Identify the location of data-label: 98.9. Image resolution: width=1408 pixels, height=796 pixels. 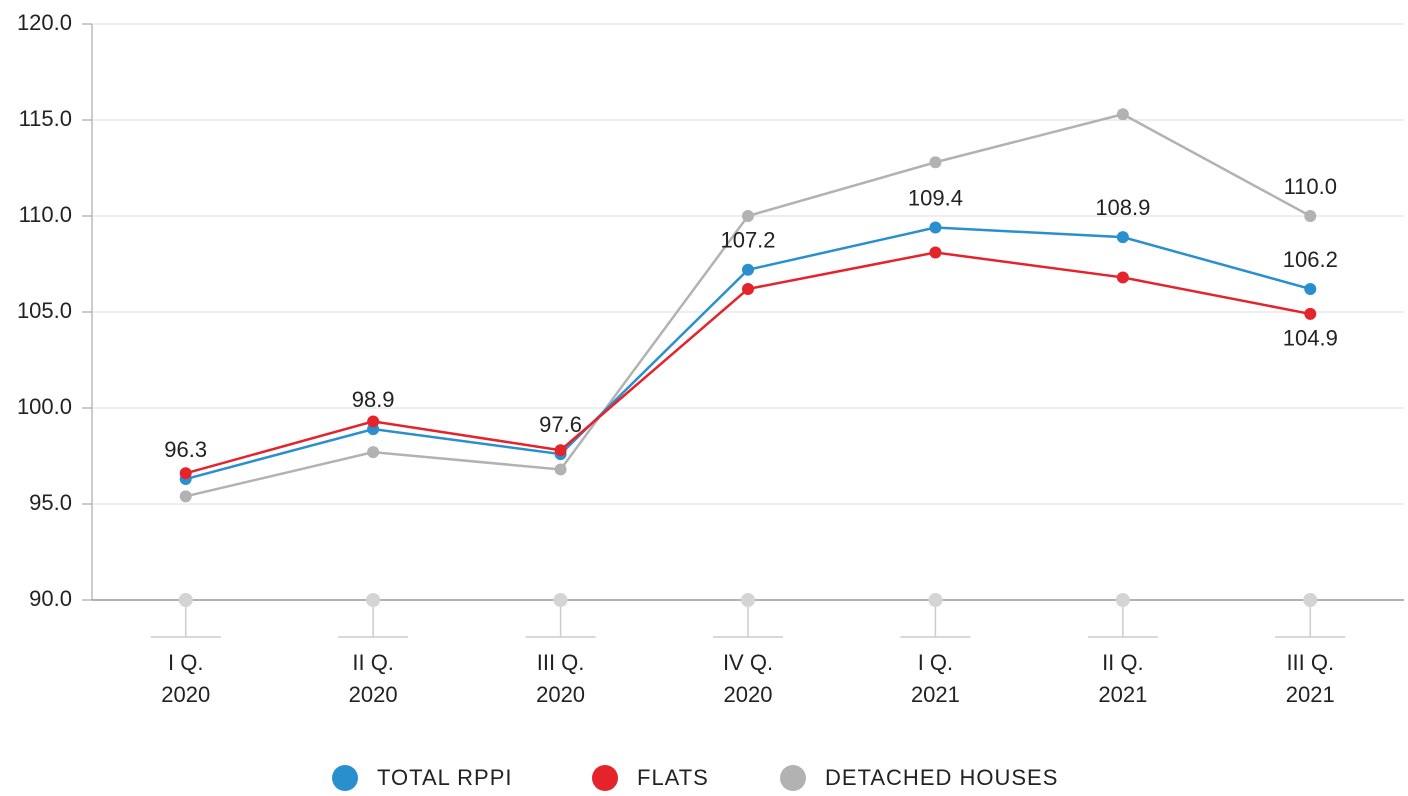
(373, 399).